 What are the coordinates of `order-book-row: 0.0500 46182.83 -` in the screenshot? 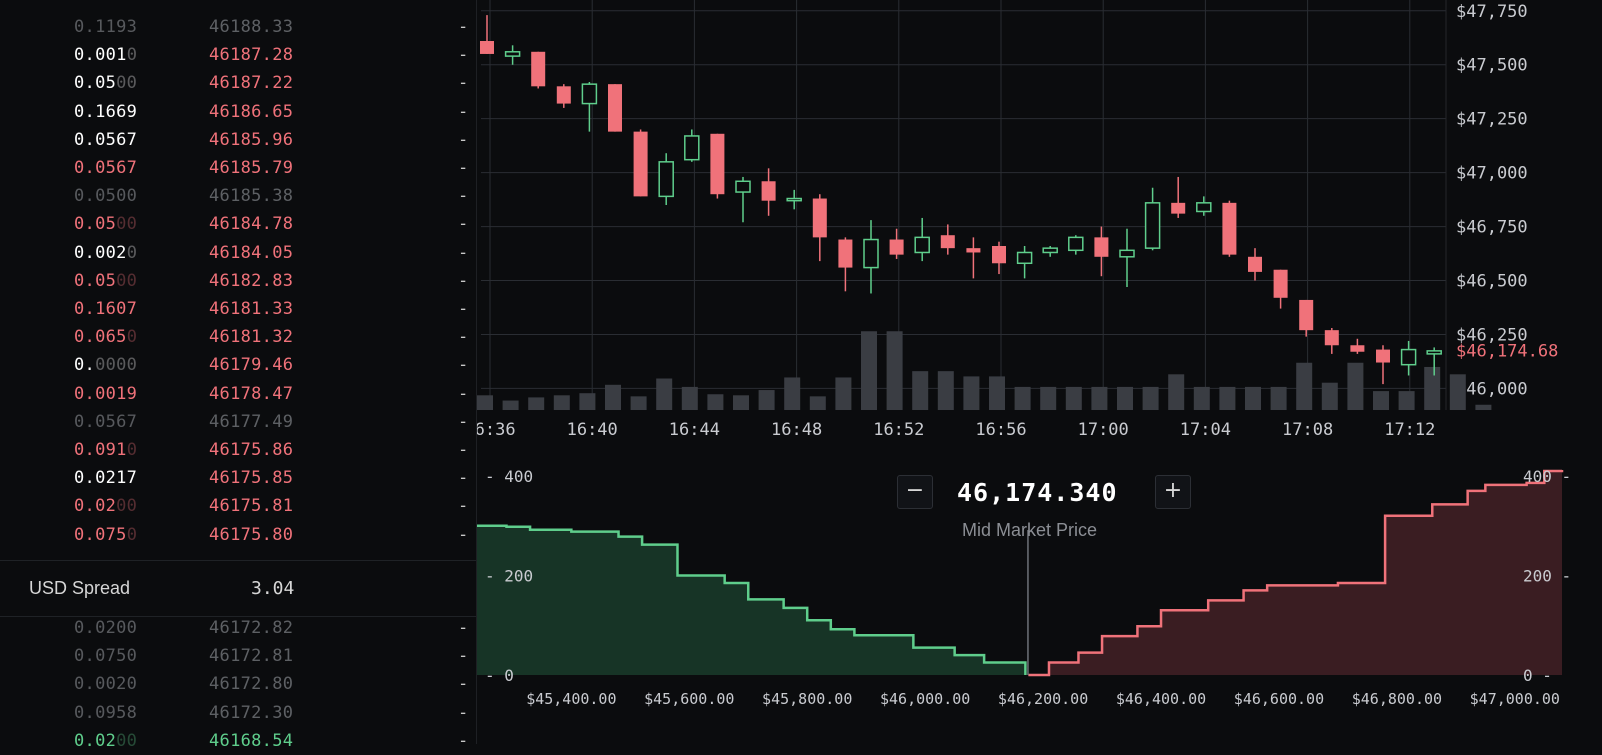 It's located at (238, 281).